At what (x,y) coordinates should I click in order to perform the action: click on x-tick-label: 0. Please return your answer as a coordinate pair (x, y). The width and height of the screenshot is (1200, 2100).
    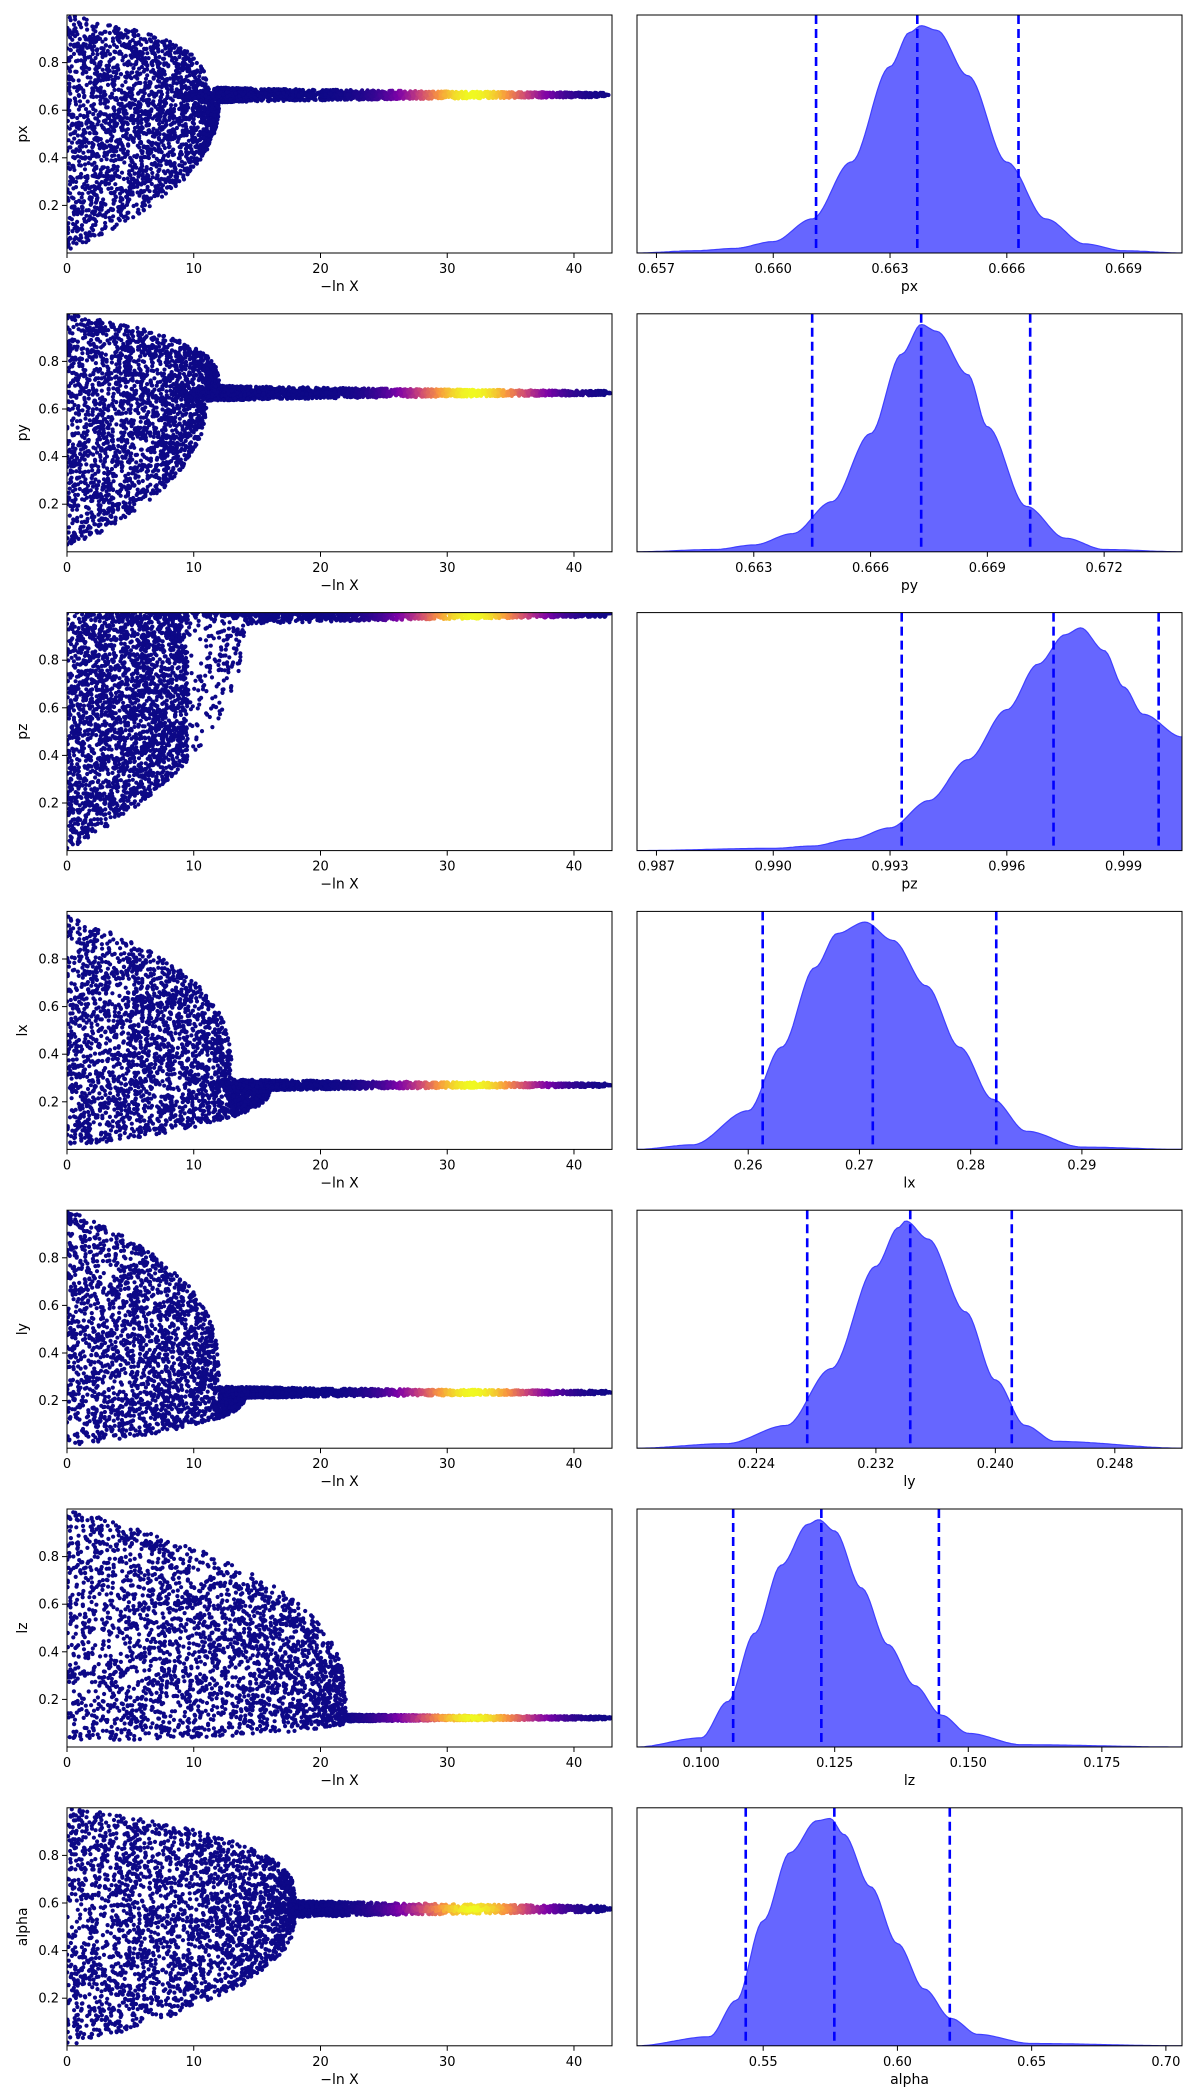
    Looking at the image, I should click on (67, 269).